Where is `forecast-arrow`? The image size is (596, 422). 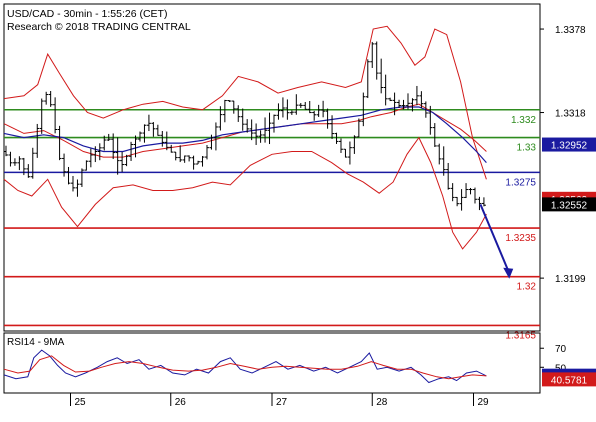
forecast-arrow is located at coordinates (496, 241).